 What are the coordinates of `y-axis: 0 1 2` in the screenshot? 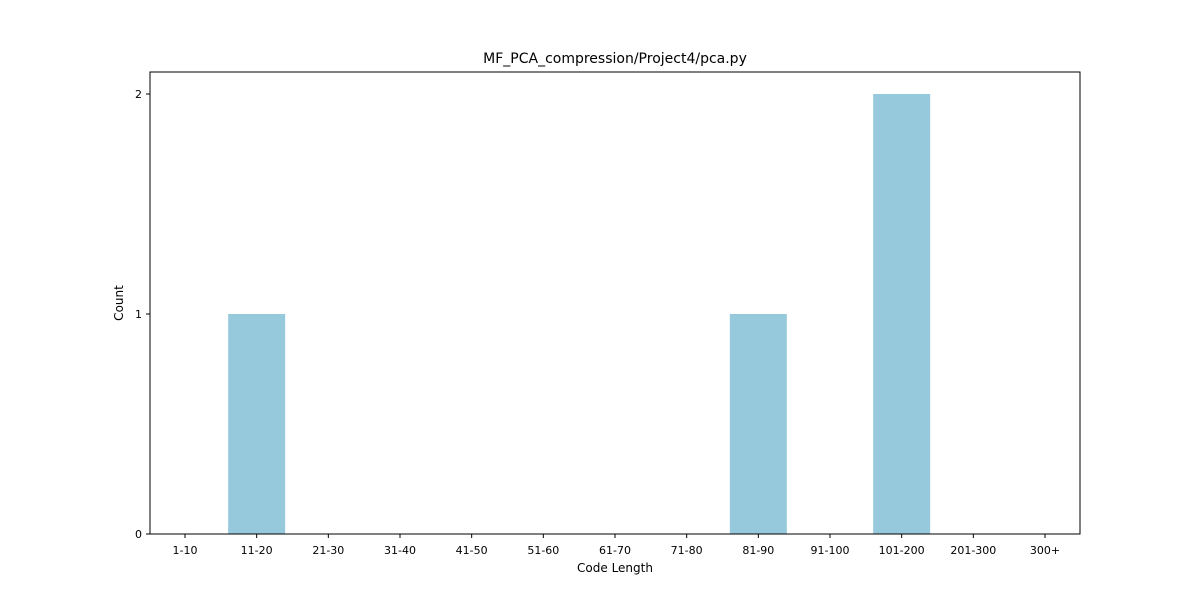 It's located at (142, 314).